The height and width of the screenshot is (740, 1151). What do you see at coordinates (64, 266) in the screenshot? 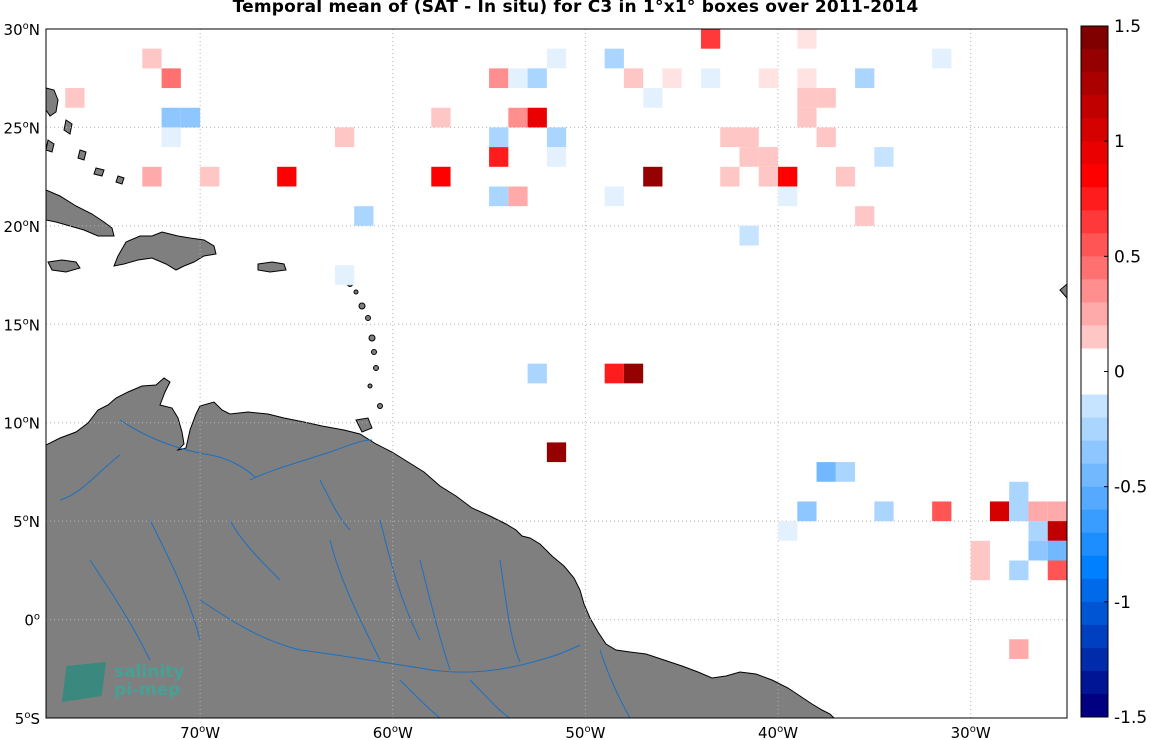
I see `jamaica-land` at bounding box center [64, 266].